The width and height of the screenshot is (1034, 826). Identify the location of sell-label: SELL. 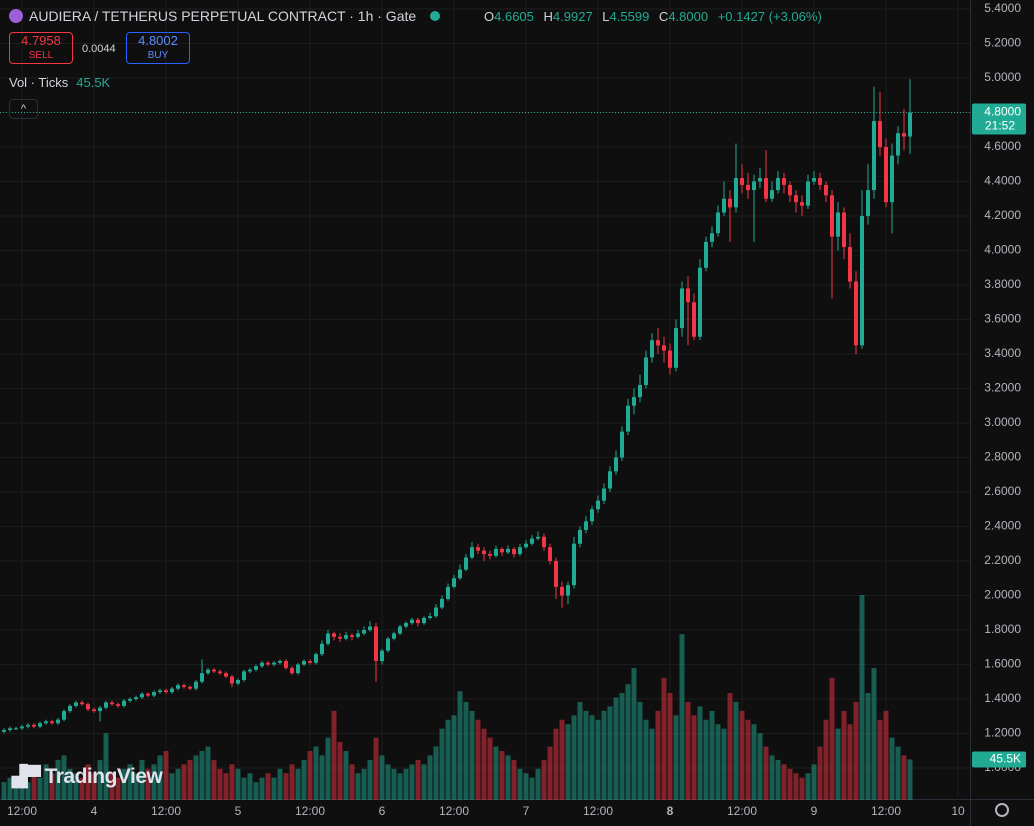
(41, 55).